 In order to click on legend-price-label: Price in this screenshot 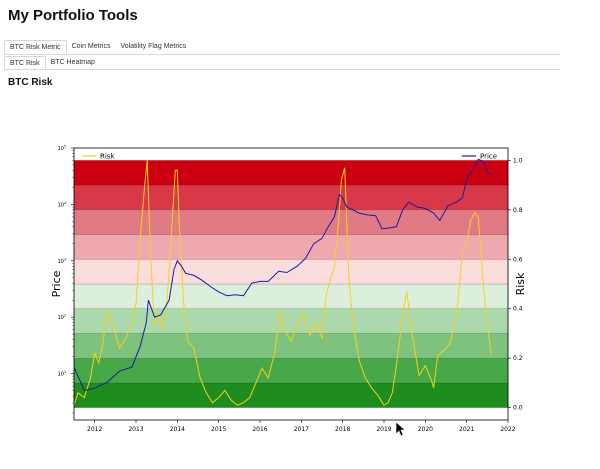, I will do `click(488, 157)`.